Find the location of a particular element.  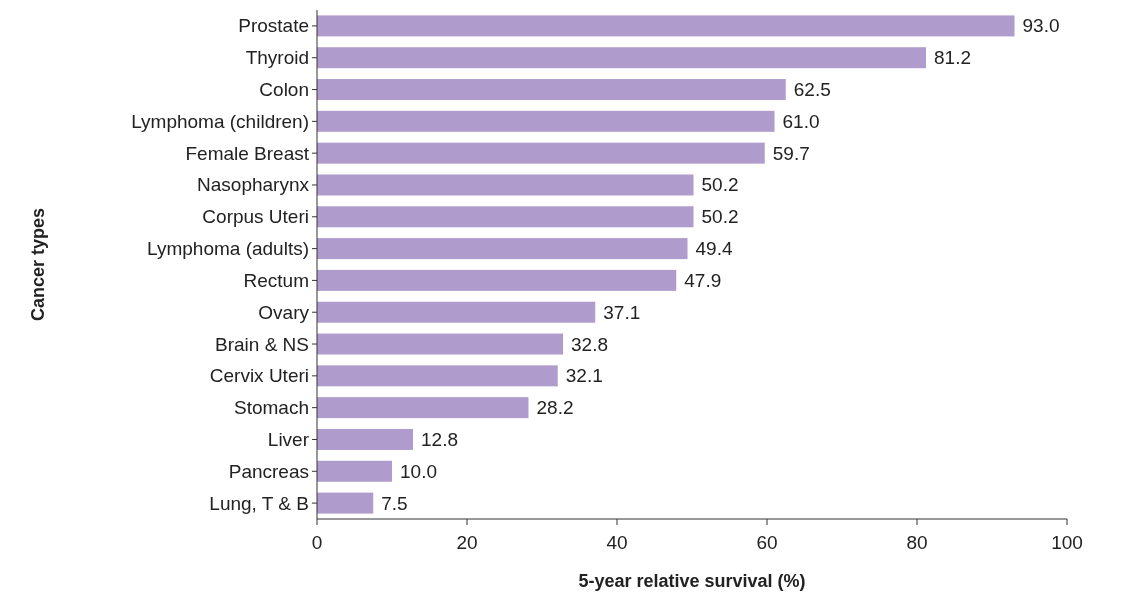

x-tick-label: 20 is located at coordinates (467, 542).